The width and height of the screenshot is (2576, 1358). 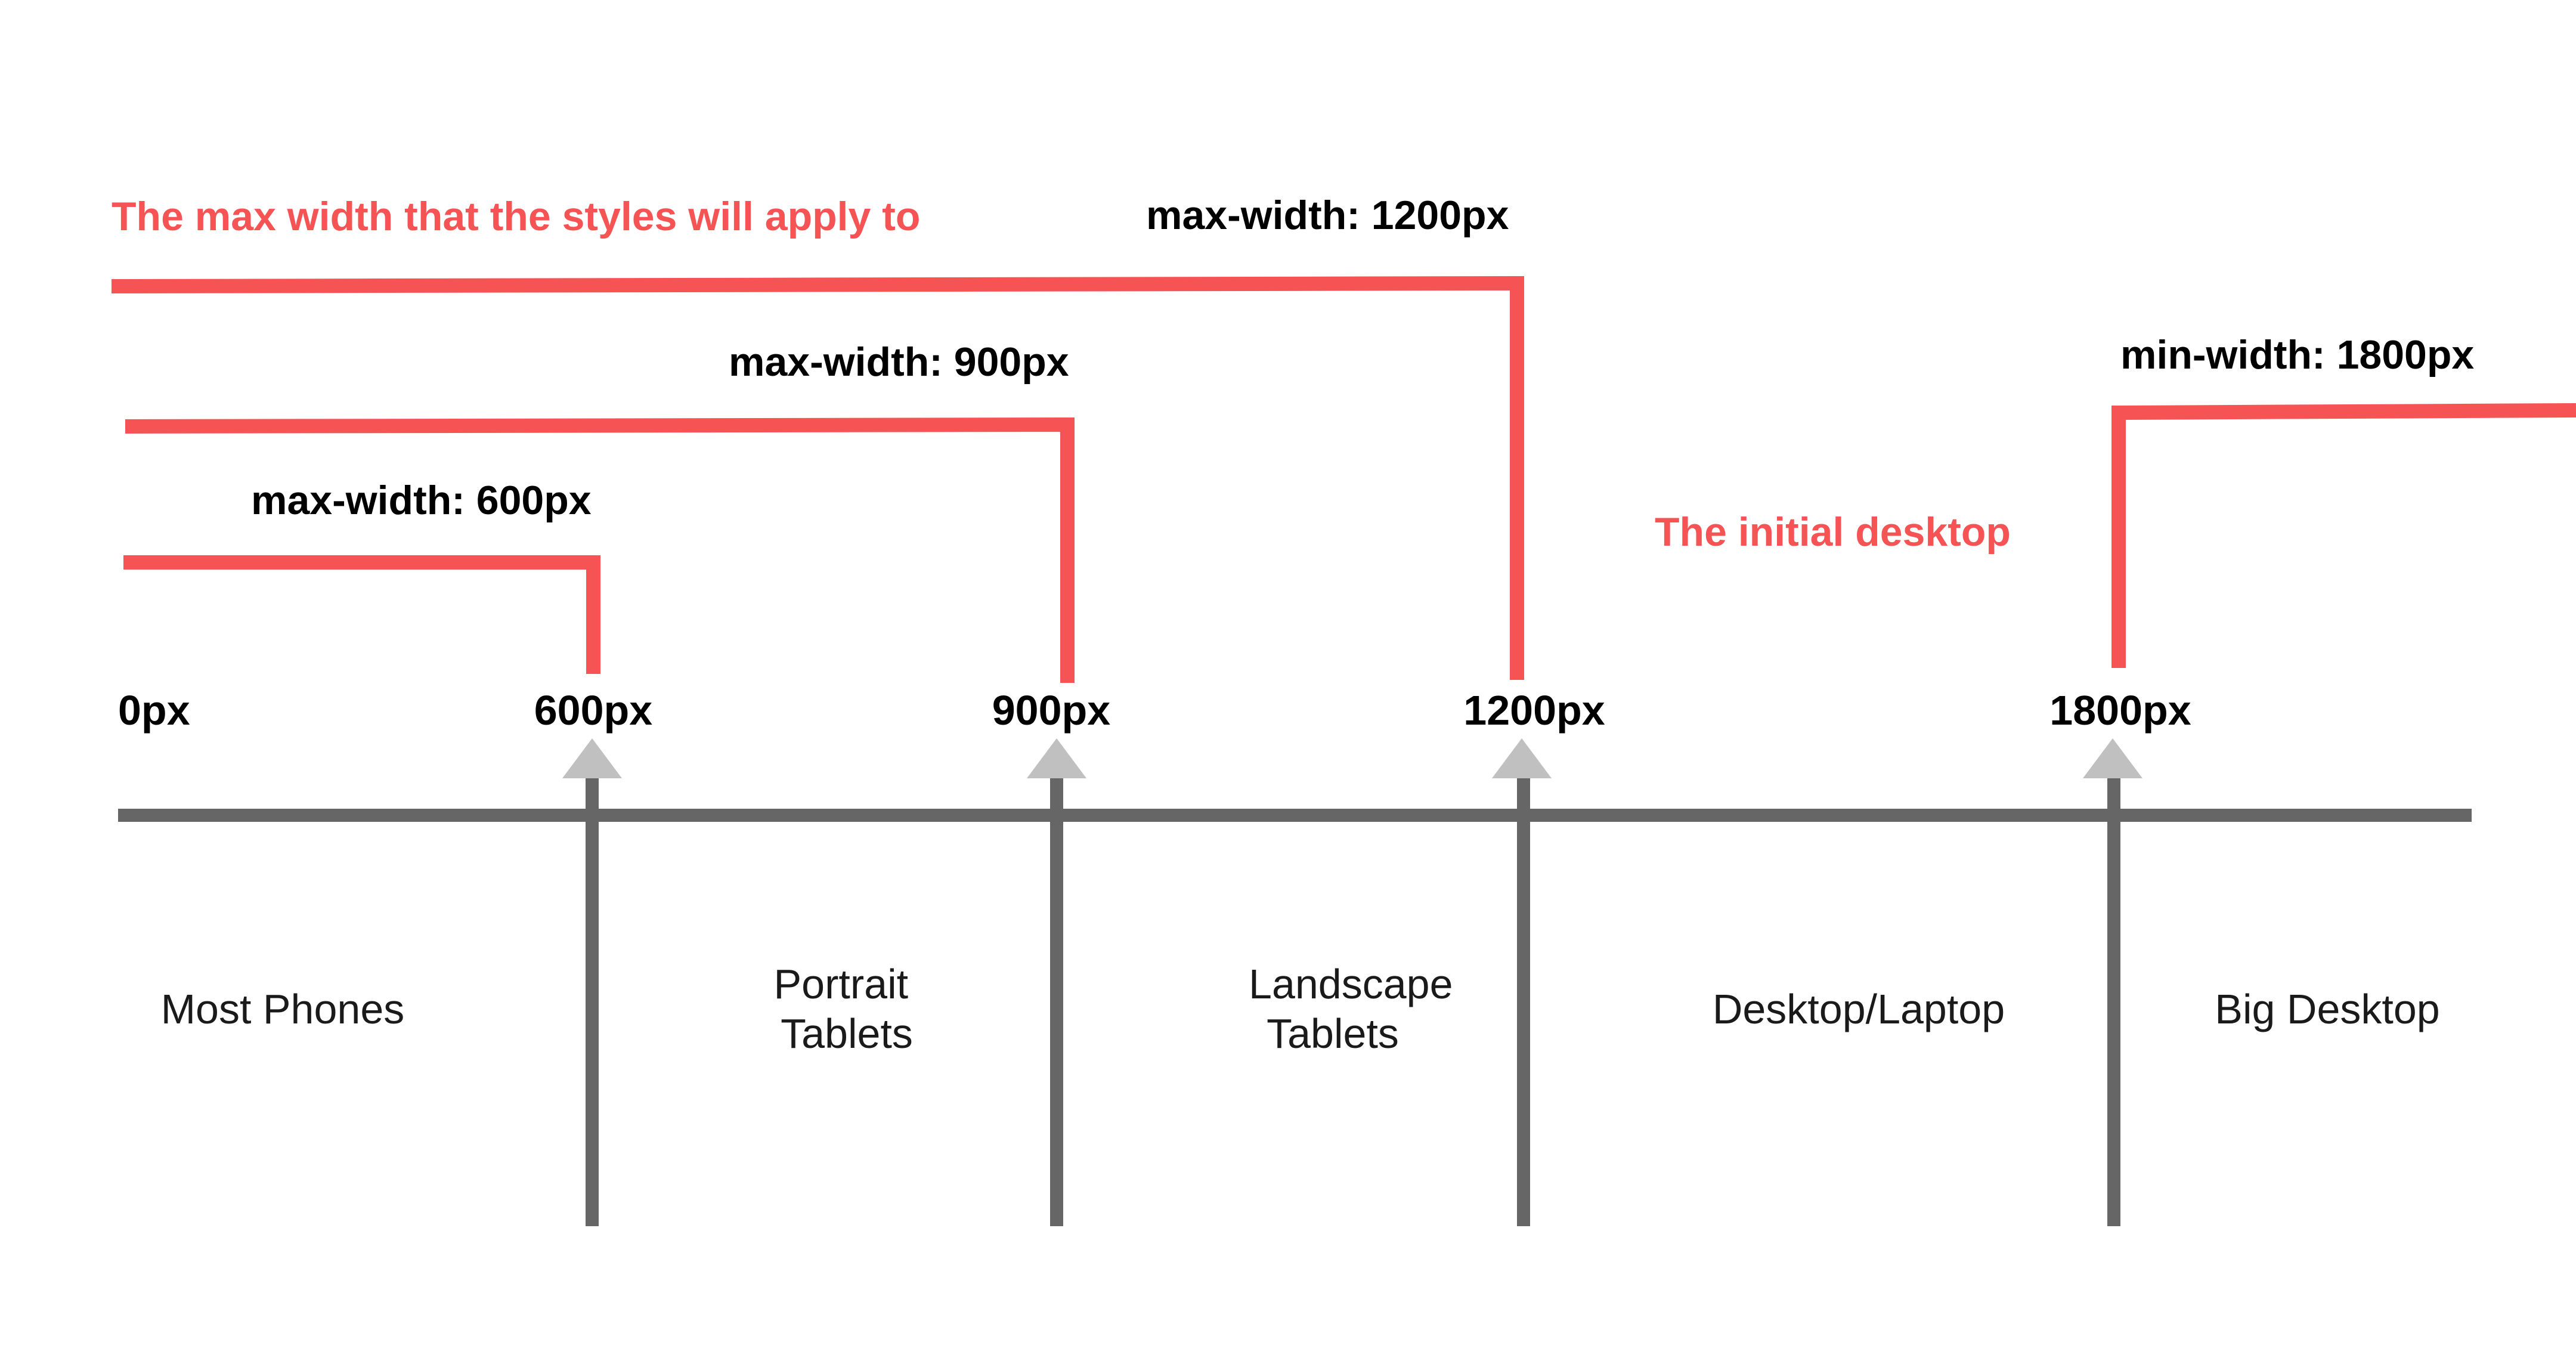 What do you see at coordinates (1333, 1033) in the screenshot?
I see `category-landscape-tablets-line-2: Tablets` at bounding box center [1333, 1033].